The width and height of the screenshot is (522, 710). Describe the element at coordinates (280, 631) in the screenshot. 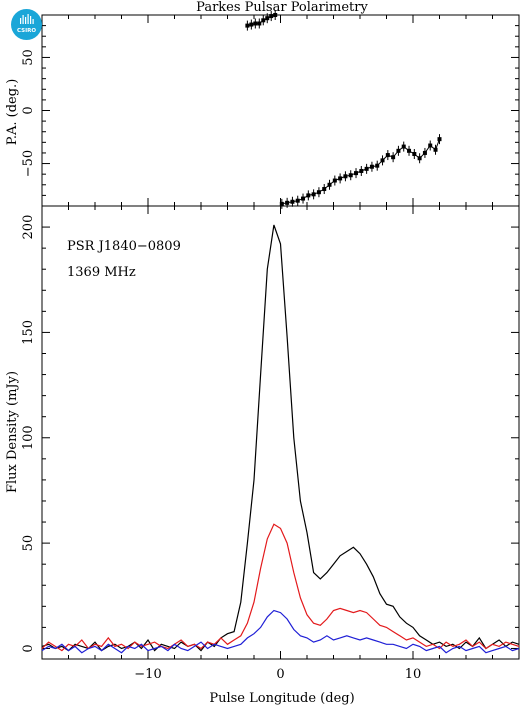

I see `flux-series-line` at that location.